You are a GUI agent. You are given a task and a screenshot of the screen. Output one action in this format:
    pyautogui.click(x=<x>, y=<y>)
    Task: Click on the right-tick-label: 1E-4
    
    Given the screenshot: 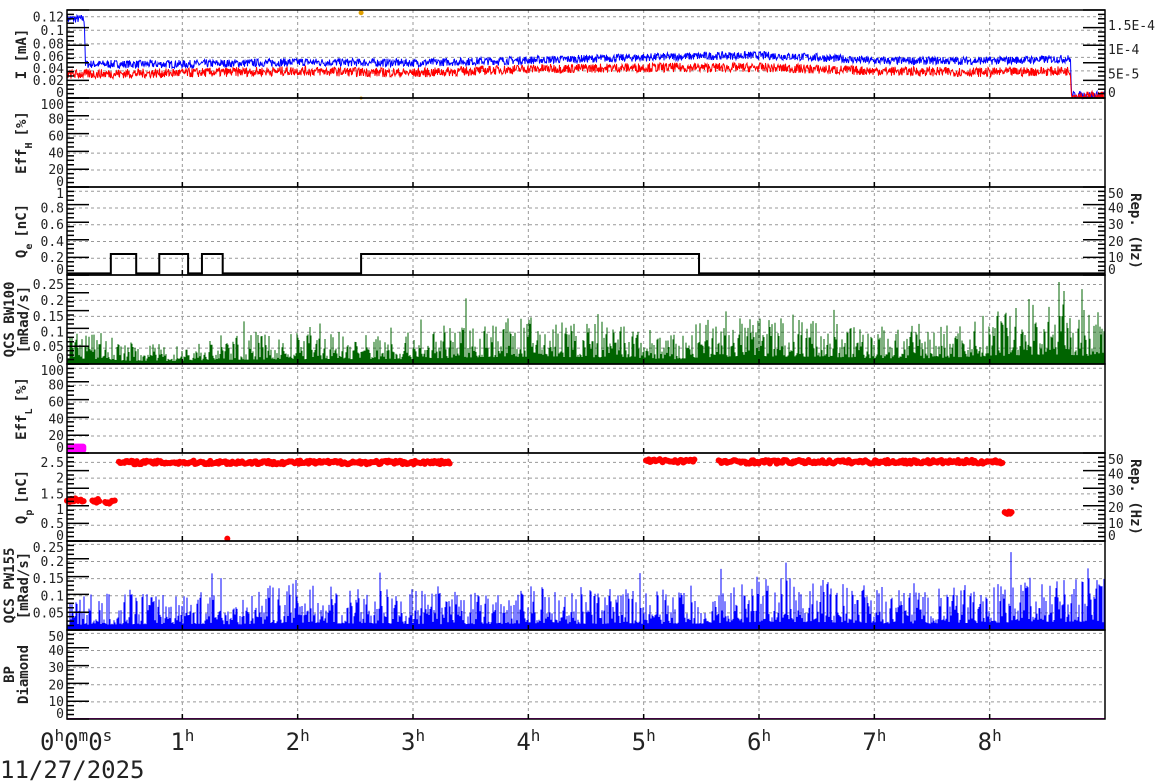 What is the action you would take?
    pyautogui.click(x=1123, y=50)
    